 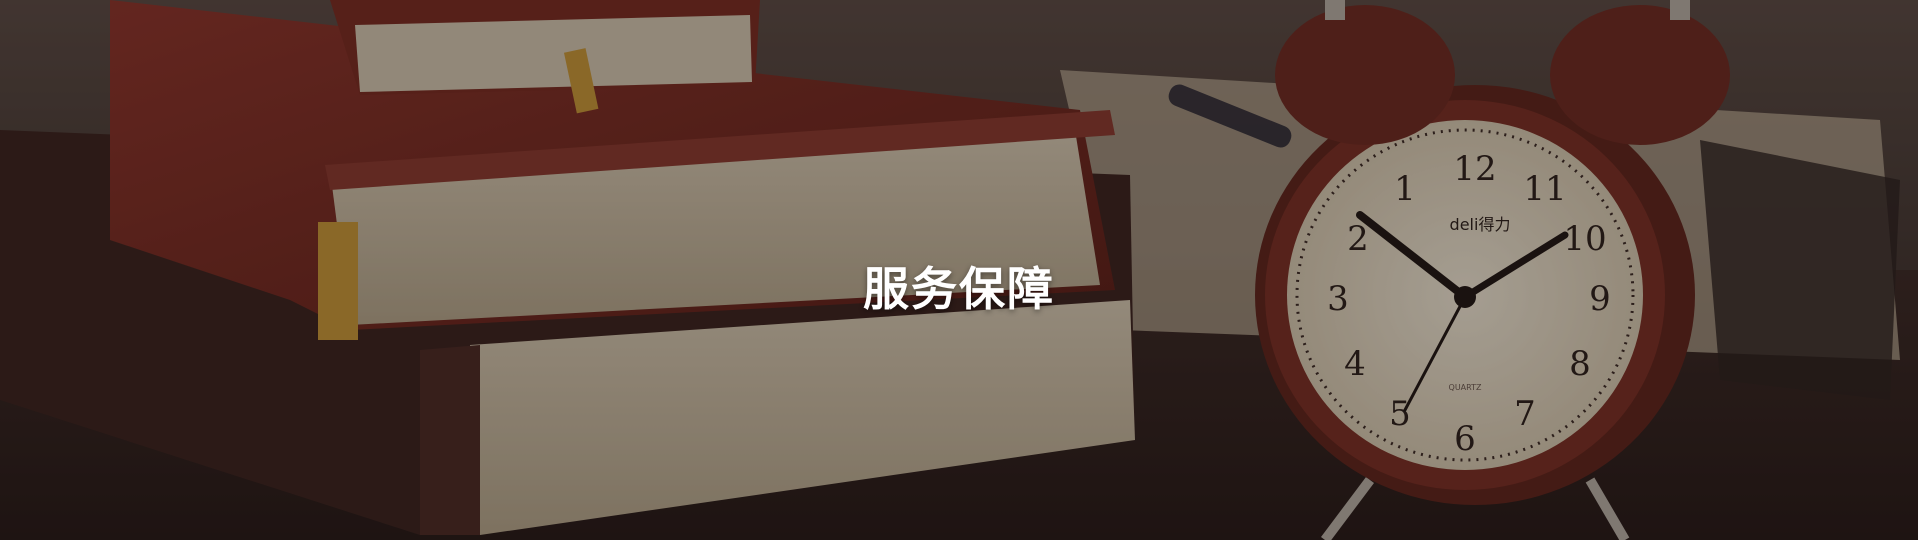 I want to click on clock-numeral-10: 10, so click(x=1584, y=239).